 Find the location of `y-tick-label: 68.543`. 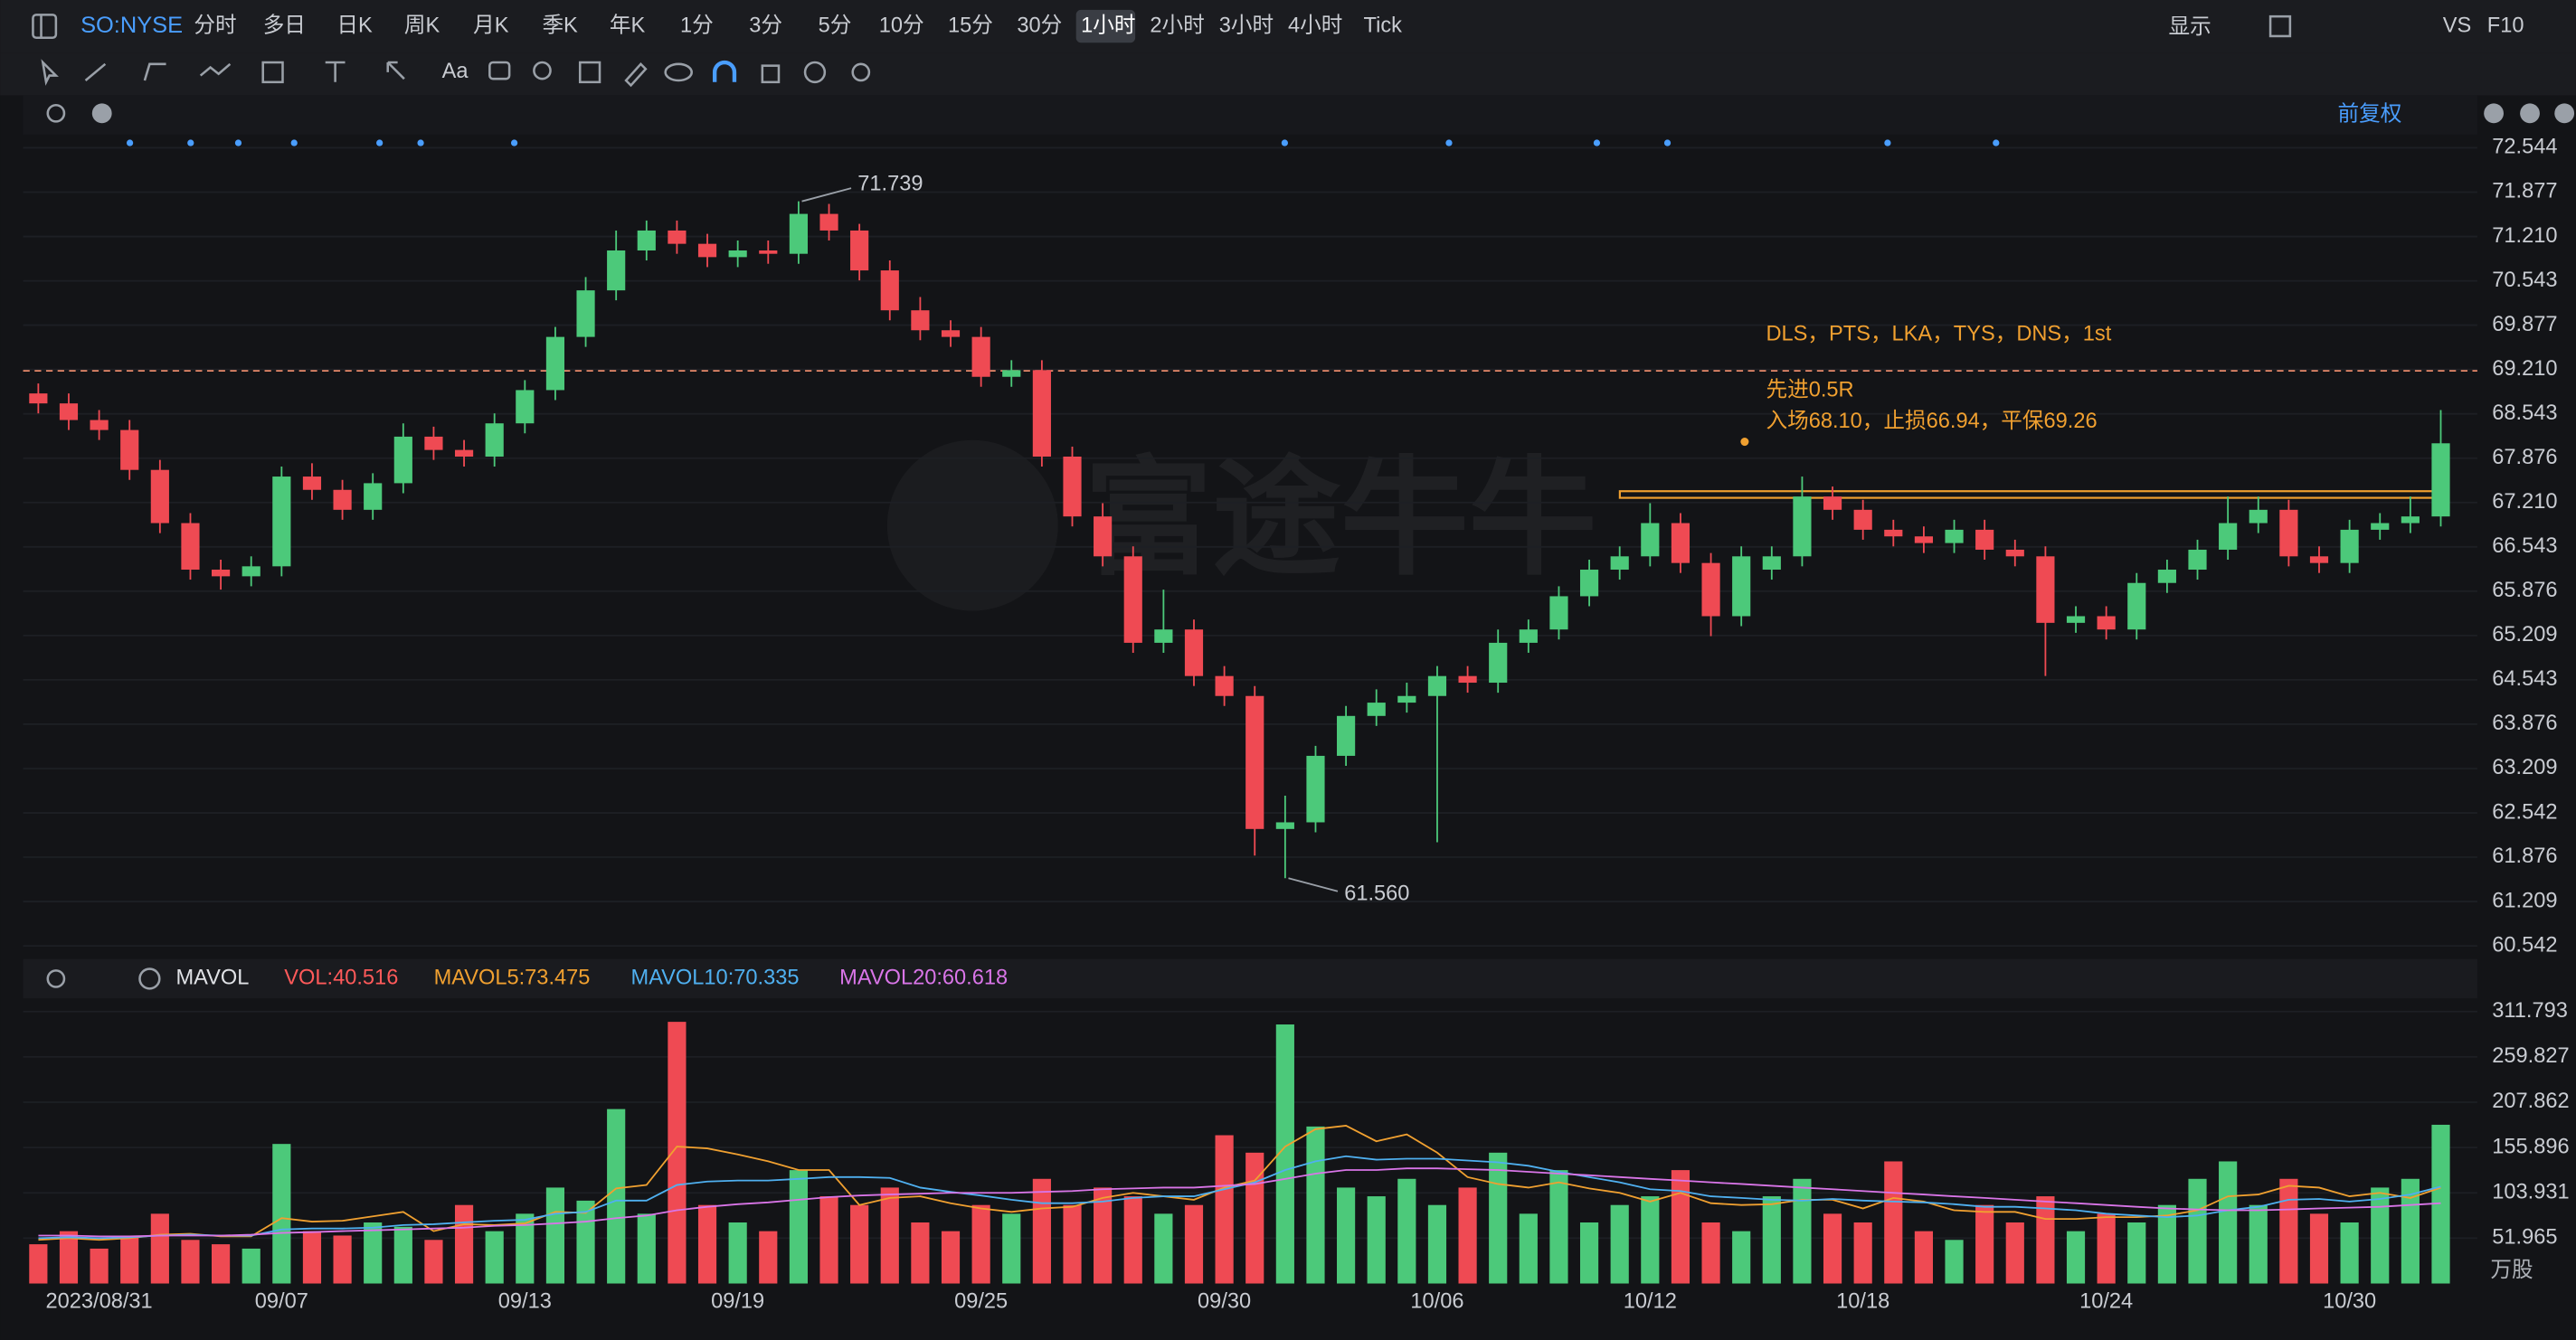

y-tick-label: 68.543 is located at coordinates (2524, 413).